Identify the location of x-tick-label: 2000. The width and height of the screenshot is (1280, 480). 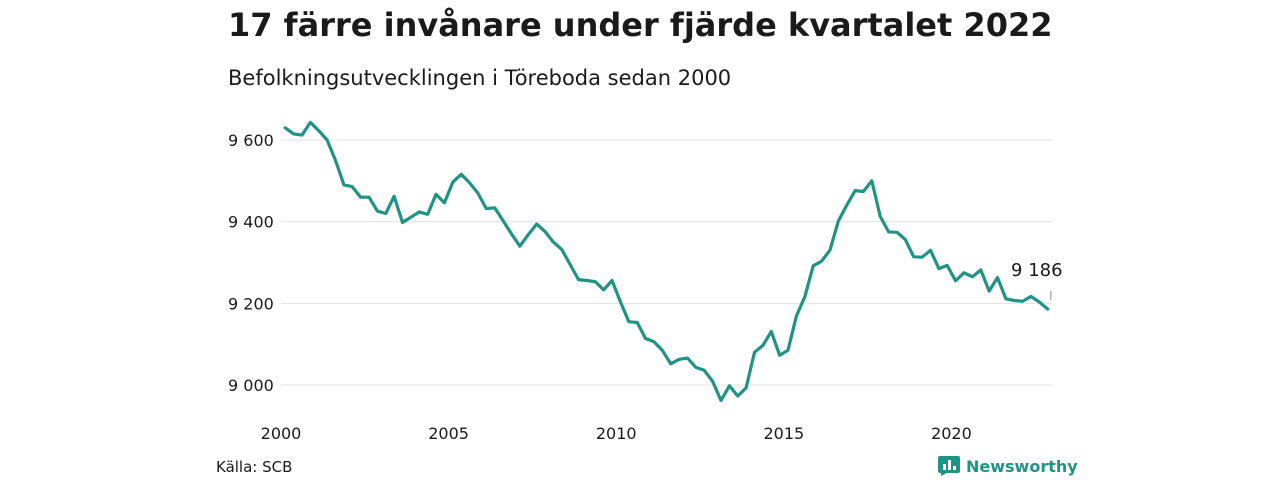
(281, 433).